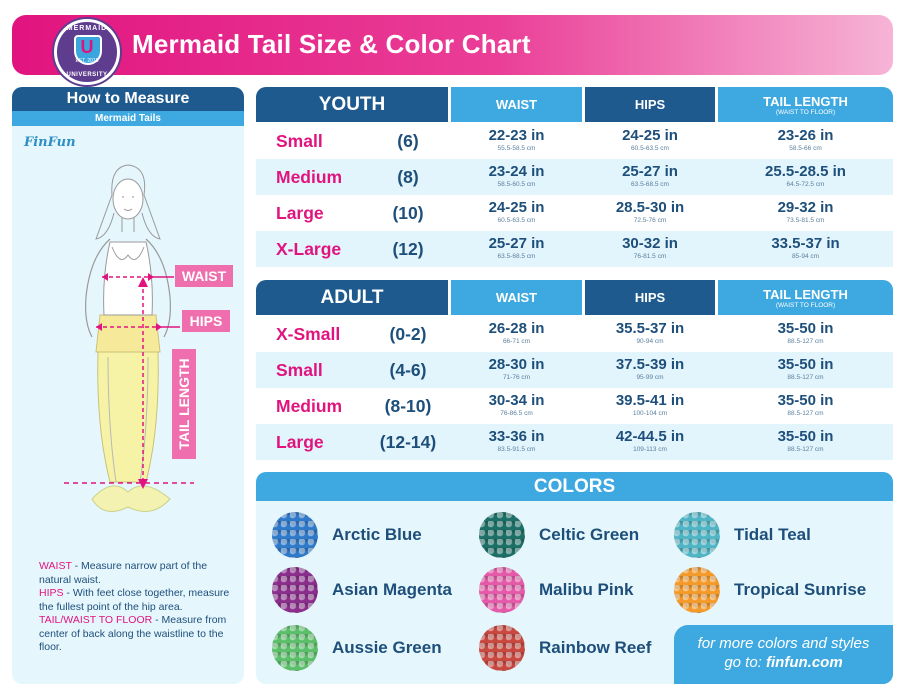 Image resolution: width=905 pixels, height=695 pixels. I want to click on waist-cell: 30-34 in 76-86.5 cm, so click(516, 405).